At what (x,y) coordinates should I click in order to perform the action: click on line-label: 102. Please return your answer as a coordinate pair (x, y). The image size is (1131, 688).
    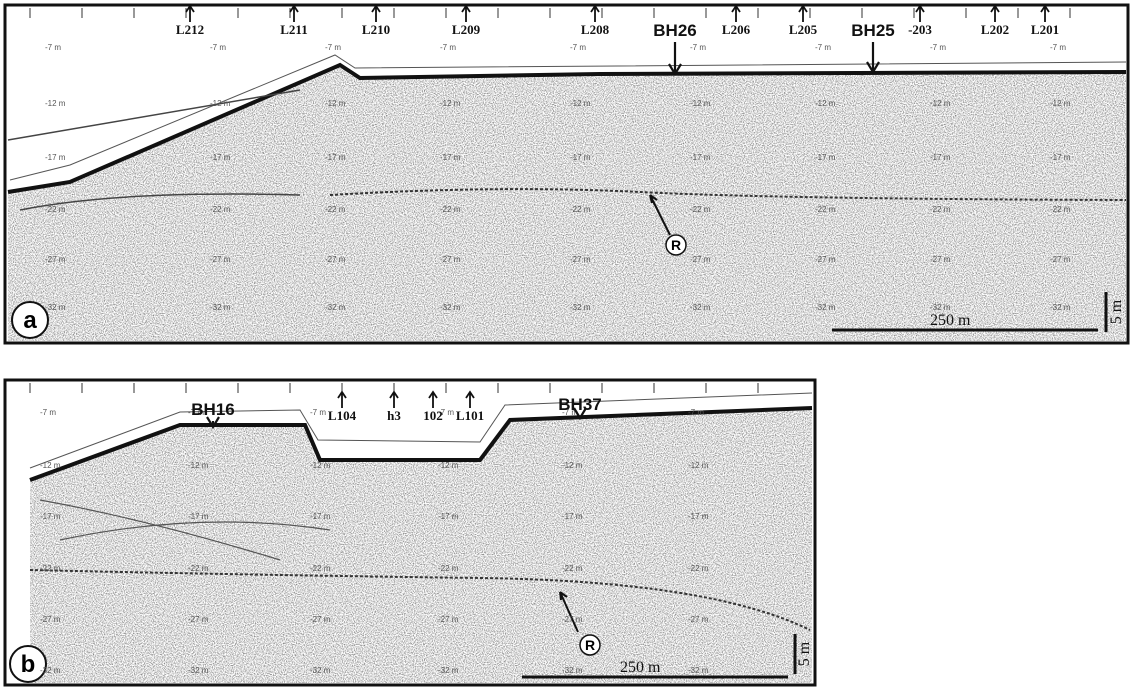
    Looking at the image, I should click on (433, 415).